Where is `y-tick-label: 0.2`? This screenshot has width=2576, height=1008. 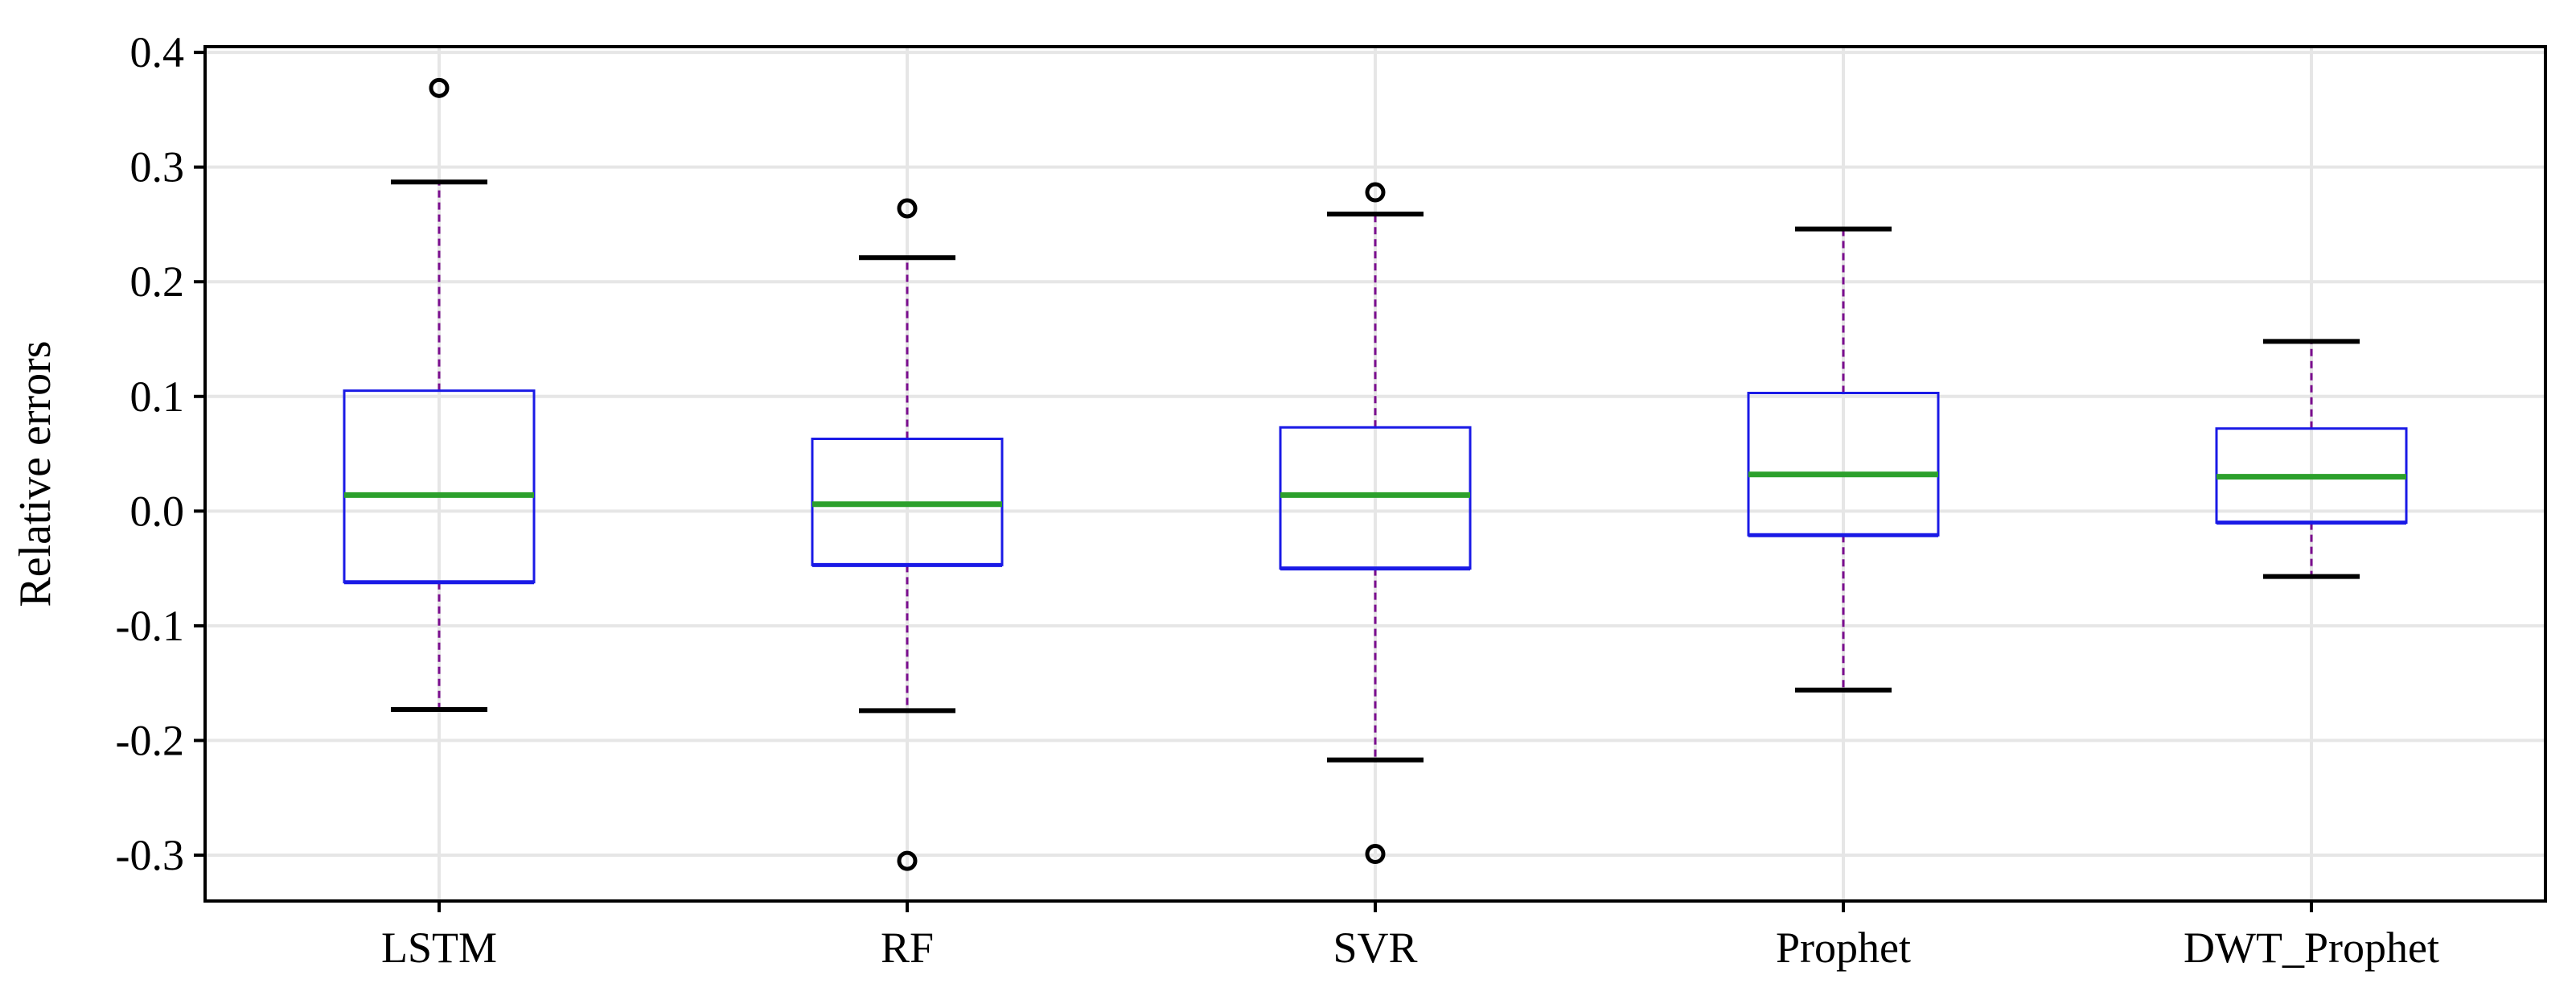
y-tick-label: 0.2 is located at coordinates (157, 282).